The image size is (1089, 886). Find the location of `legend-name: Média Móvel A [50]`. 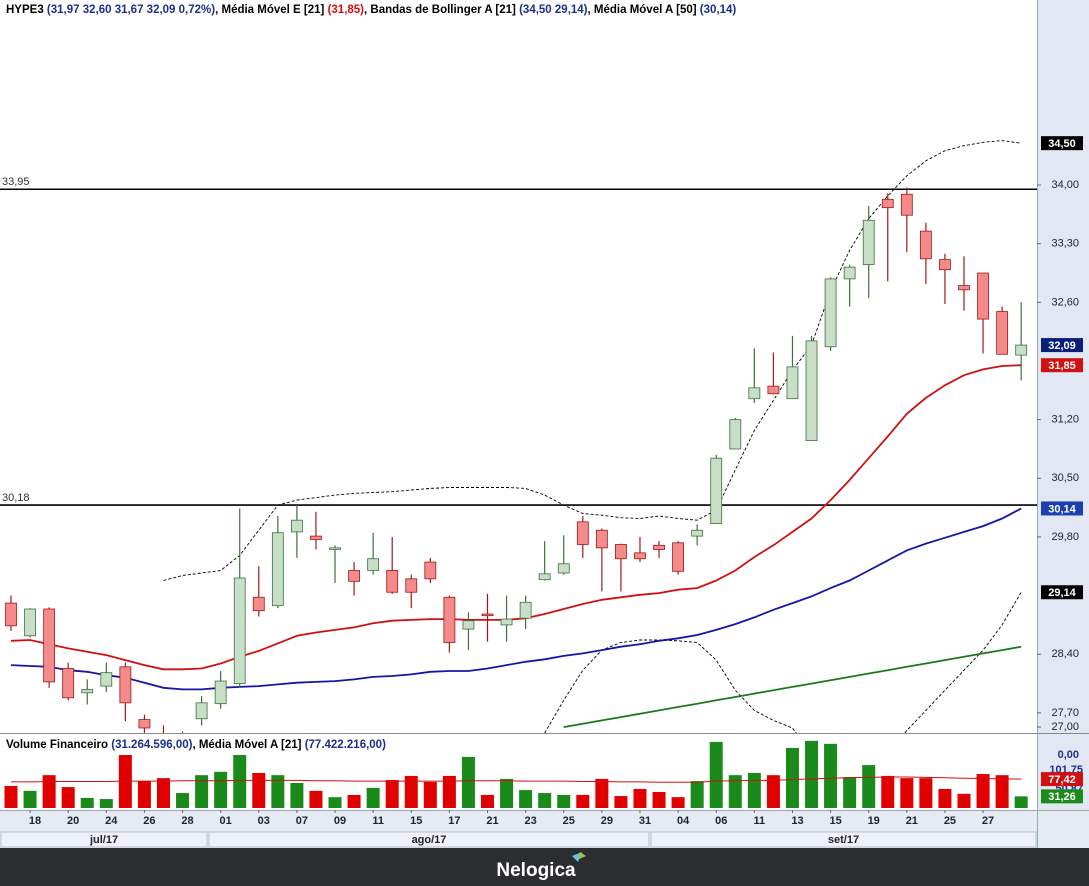

legend-name: Média Móvel A [50] is located at coordinates (645, 10).